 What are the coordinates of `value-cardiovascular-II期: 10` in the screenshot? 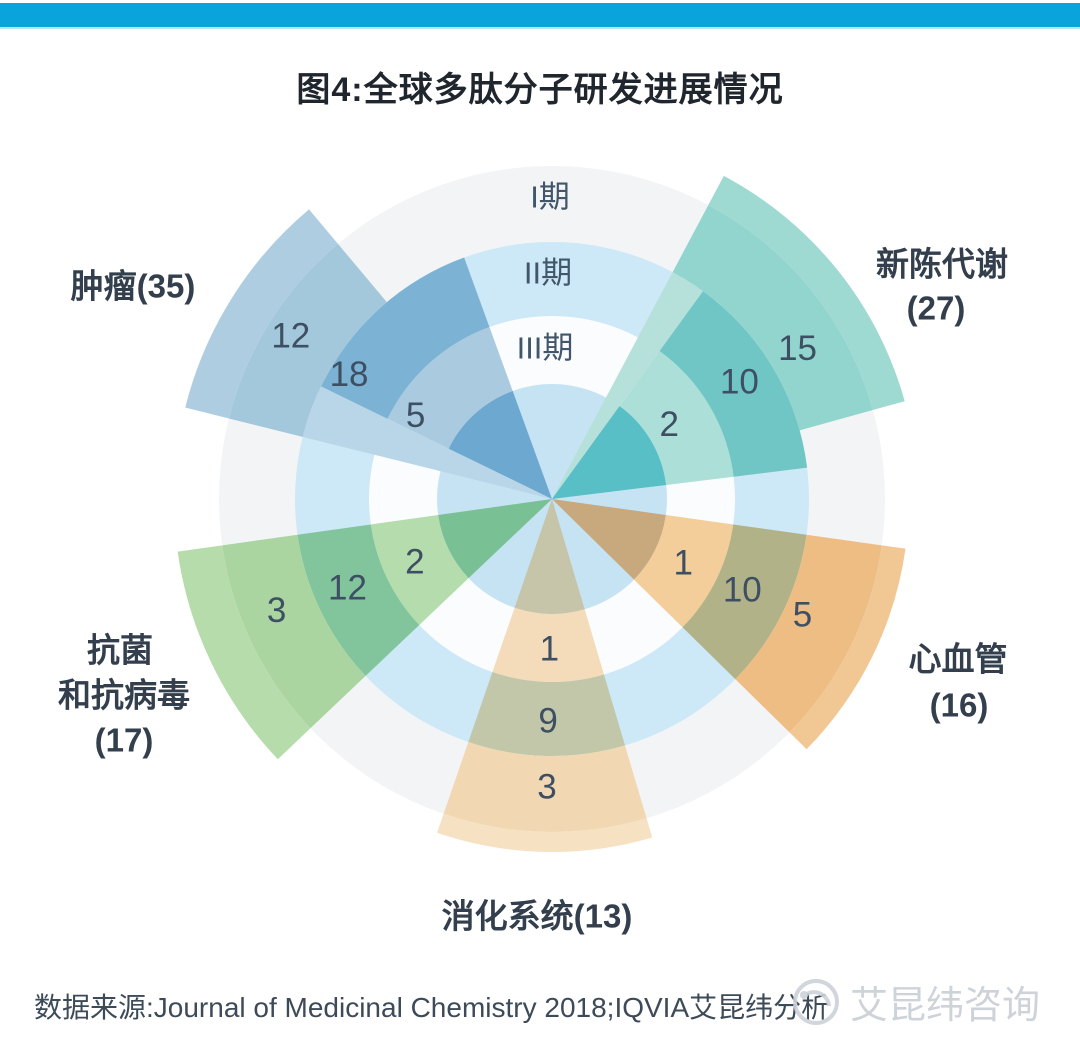 It's located at (742, 590).